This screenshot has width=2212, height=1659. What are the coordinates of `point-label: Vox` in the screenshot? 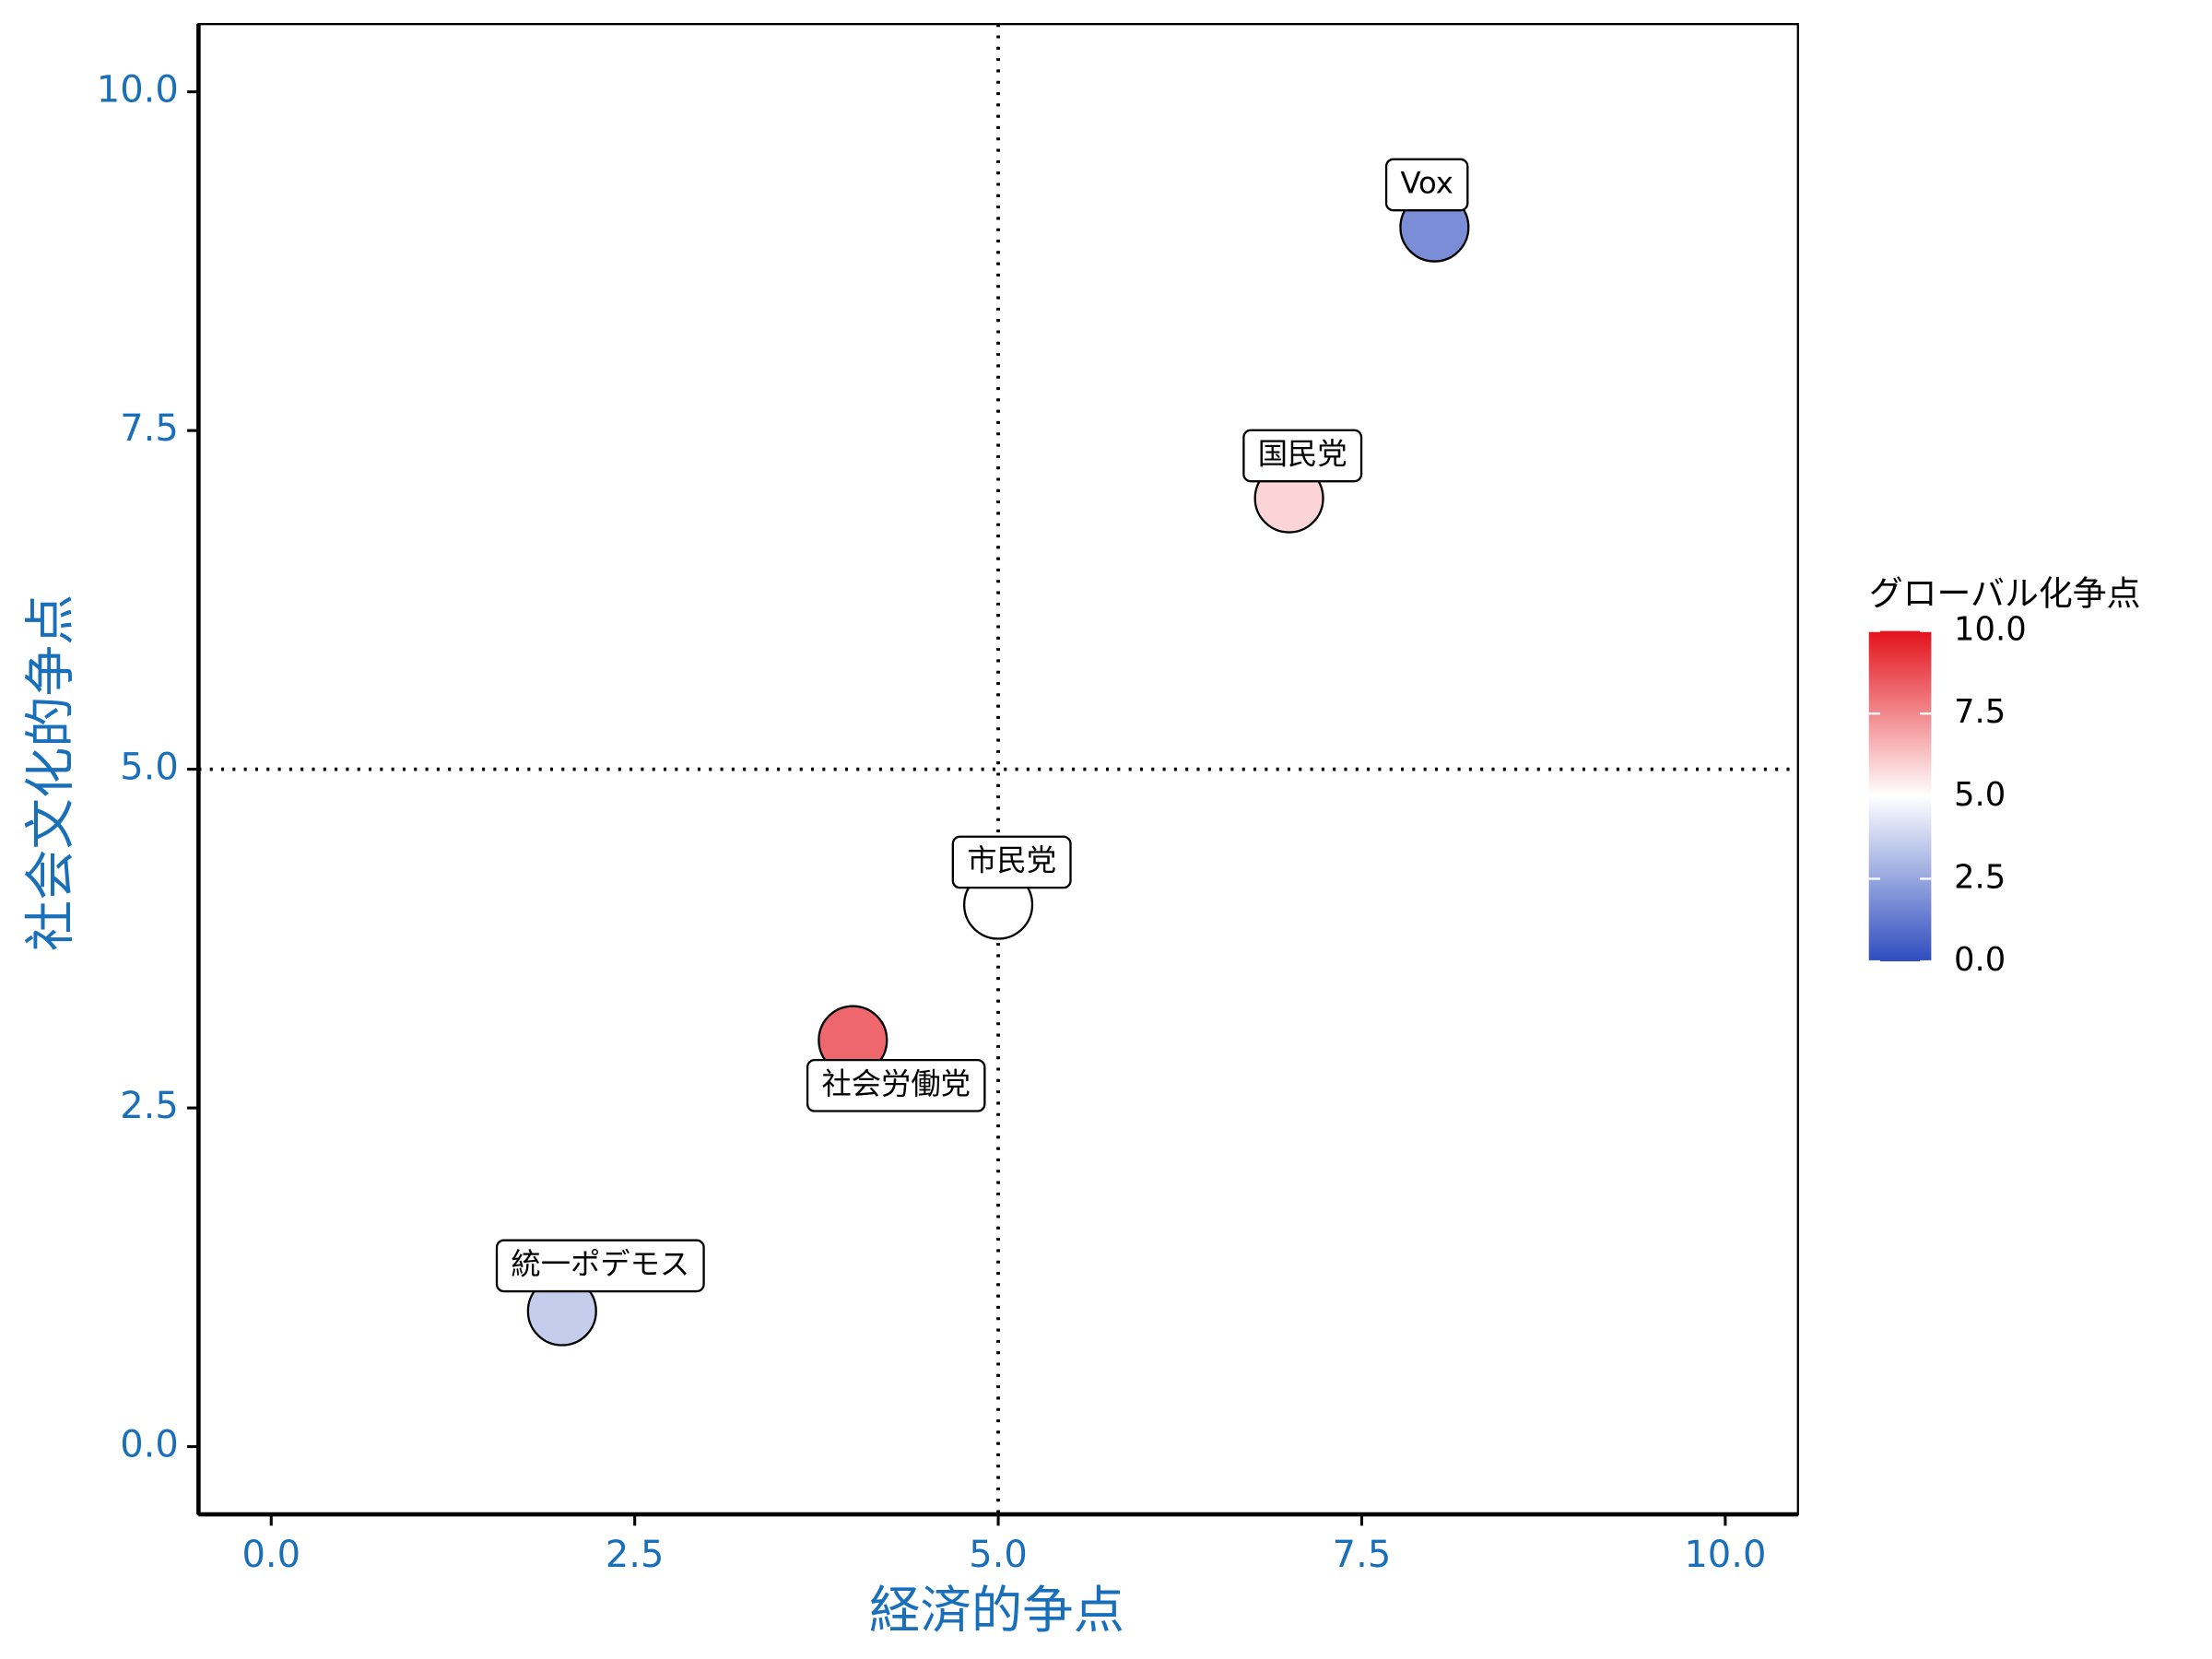 It's located at (1426, 185).